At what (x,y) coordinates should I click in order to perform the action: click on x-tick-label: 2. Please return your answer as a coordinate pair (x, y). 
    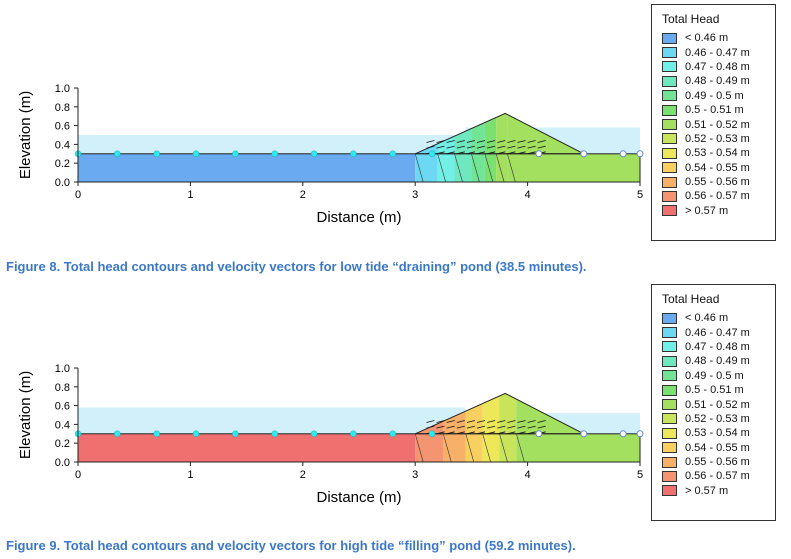
    Looking at the image, I should click on (303, 195).